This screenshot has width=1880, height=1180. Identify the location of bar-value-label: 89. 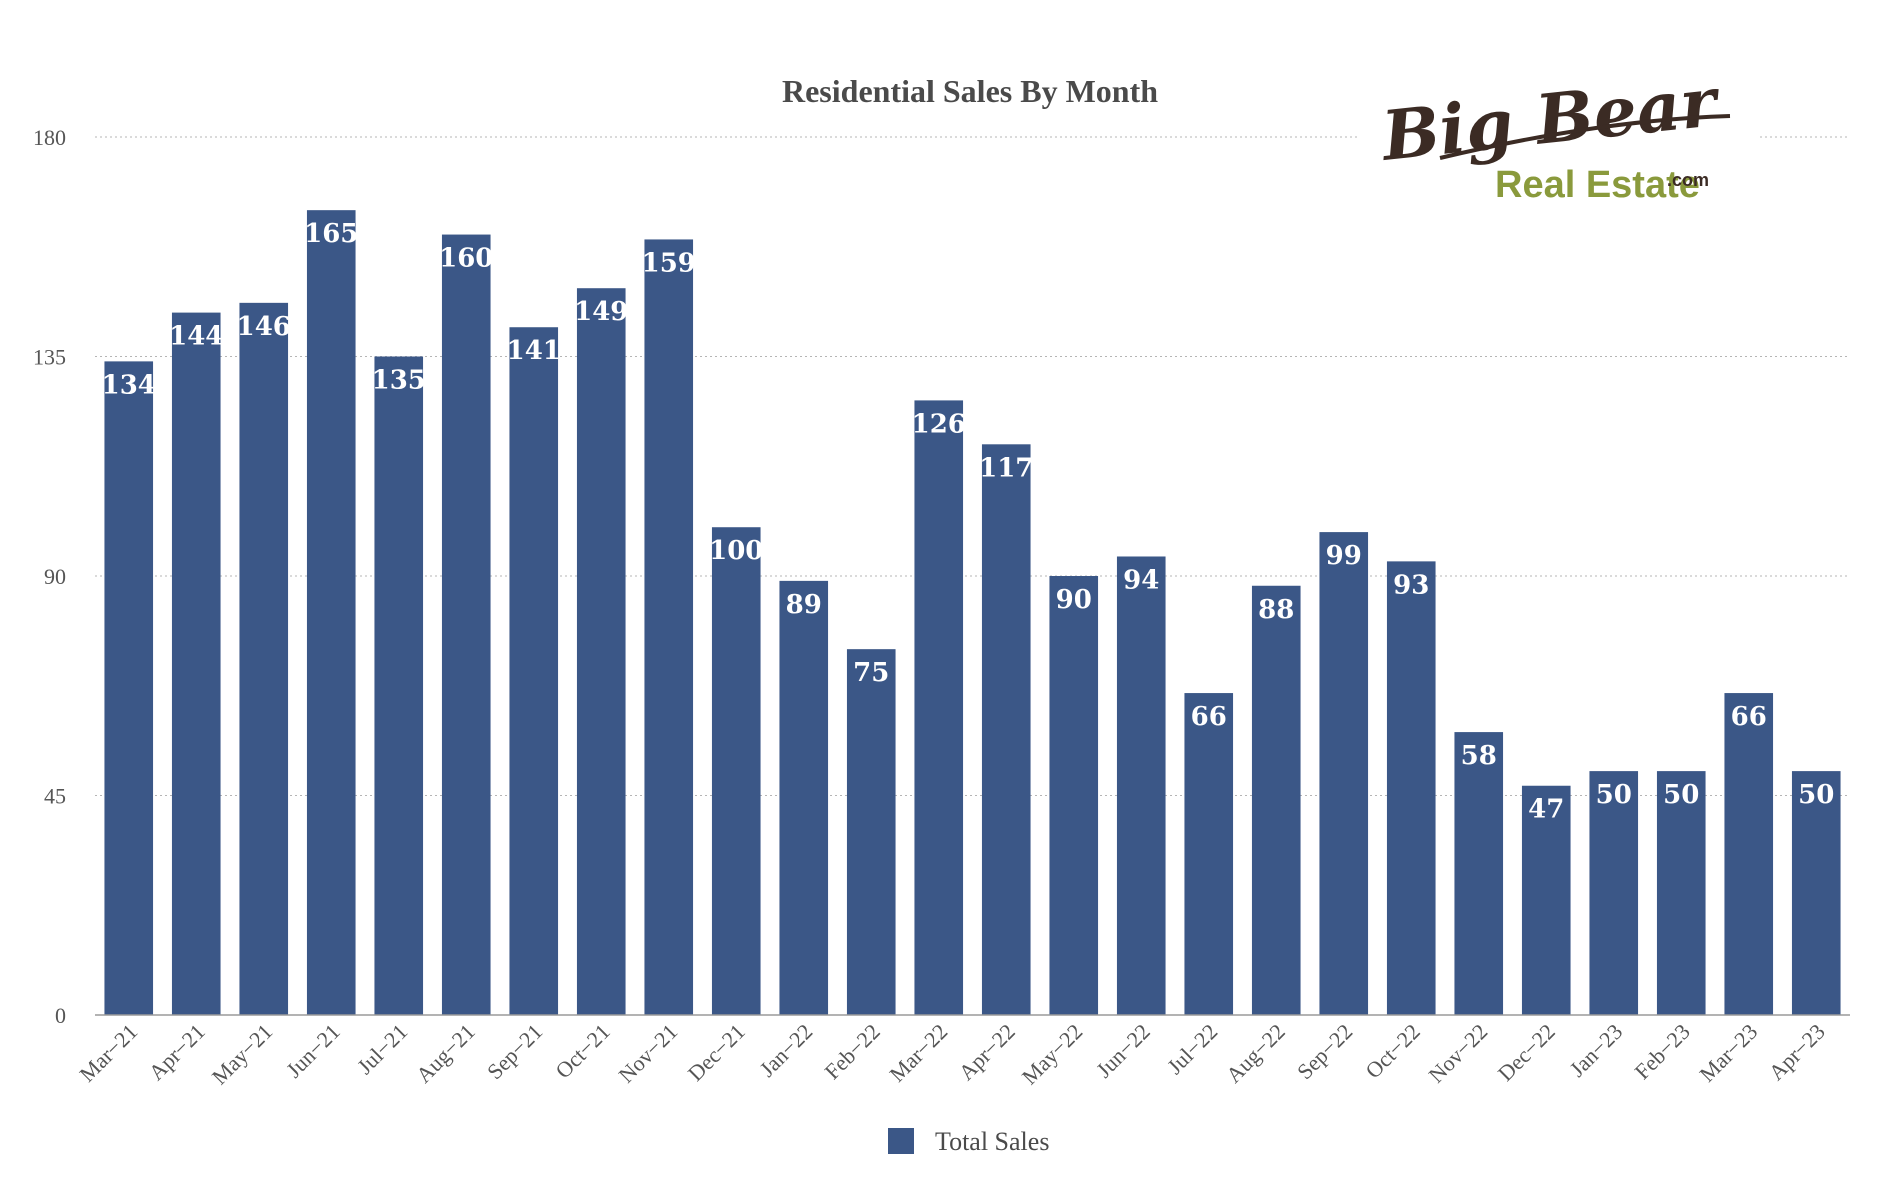
(804, 605).